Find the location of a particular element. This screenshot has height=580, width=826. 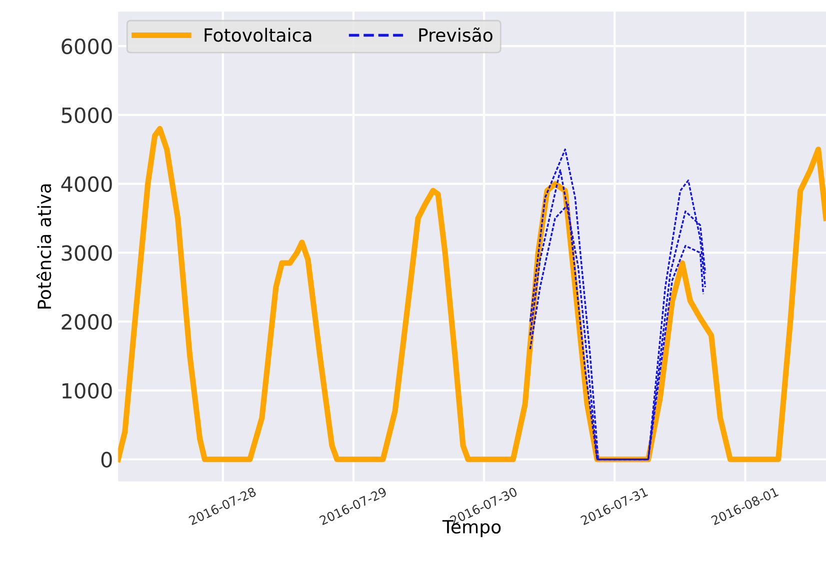

y-tick-label: 4000 is located at coordinates (86, 184).